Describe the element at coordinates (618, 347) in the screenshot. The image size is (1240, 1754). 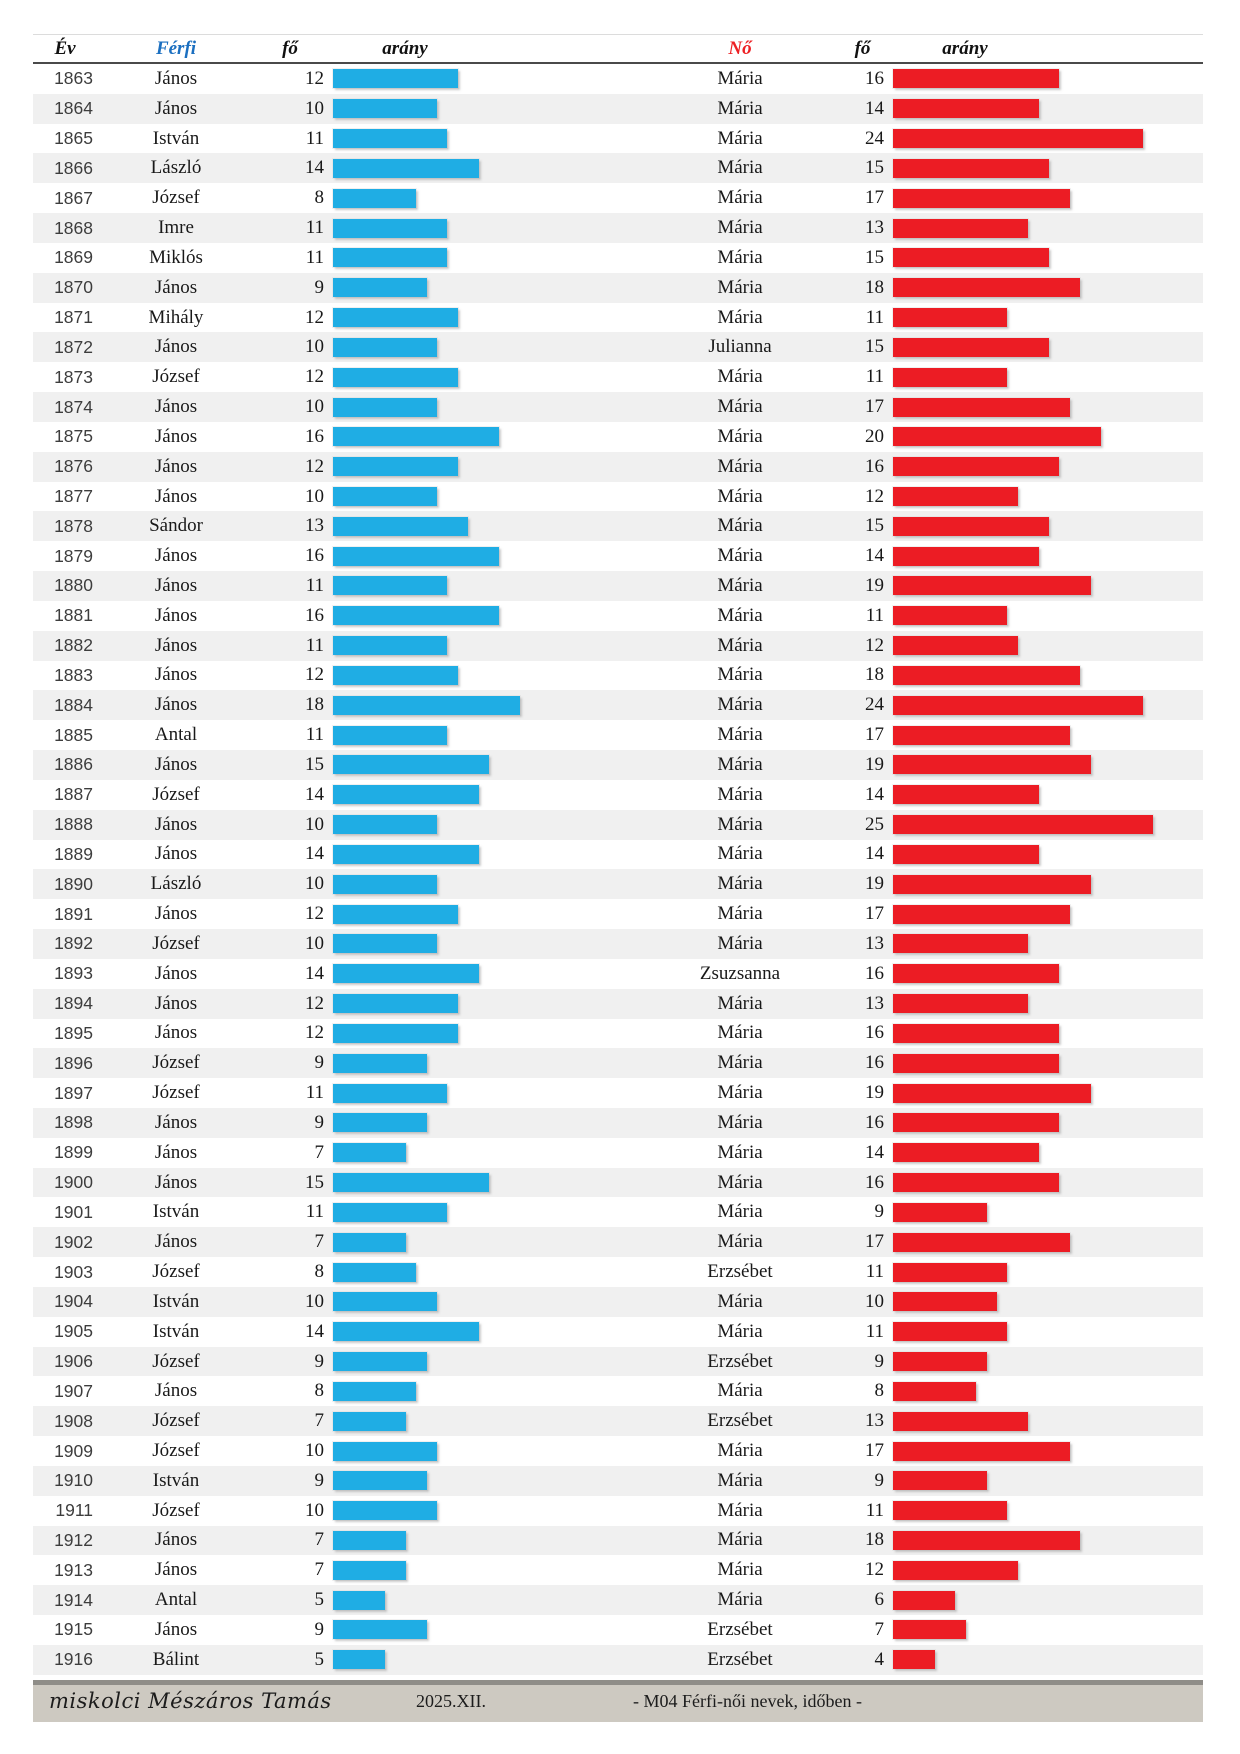
I see `table-row: 1872 János 10 Julianna 15` at that location.